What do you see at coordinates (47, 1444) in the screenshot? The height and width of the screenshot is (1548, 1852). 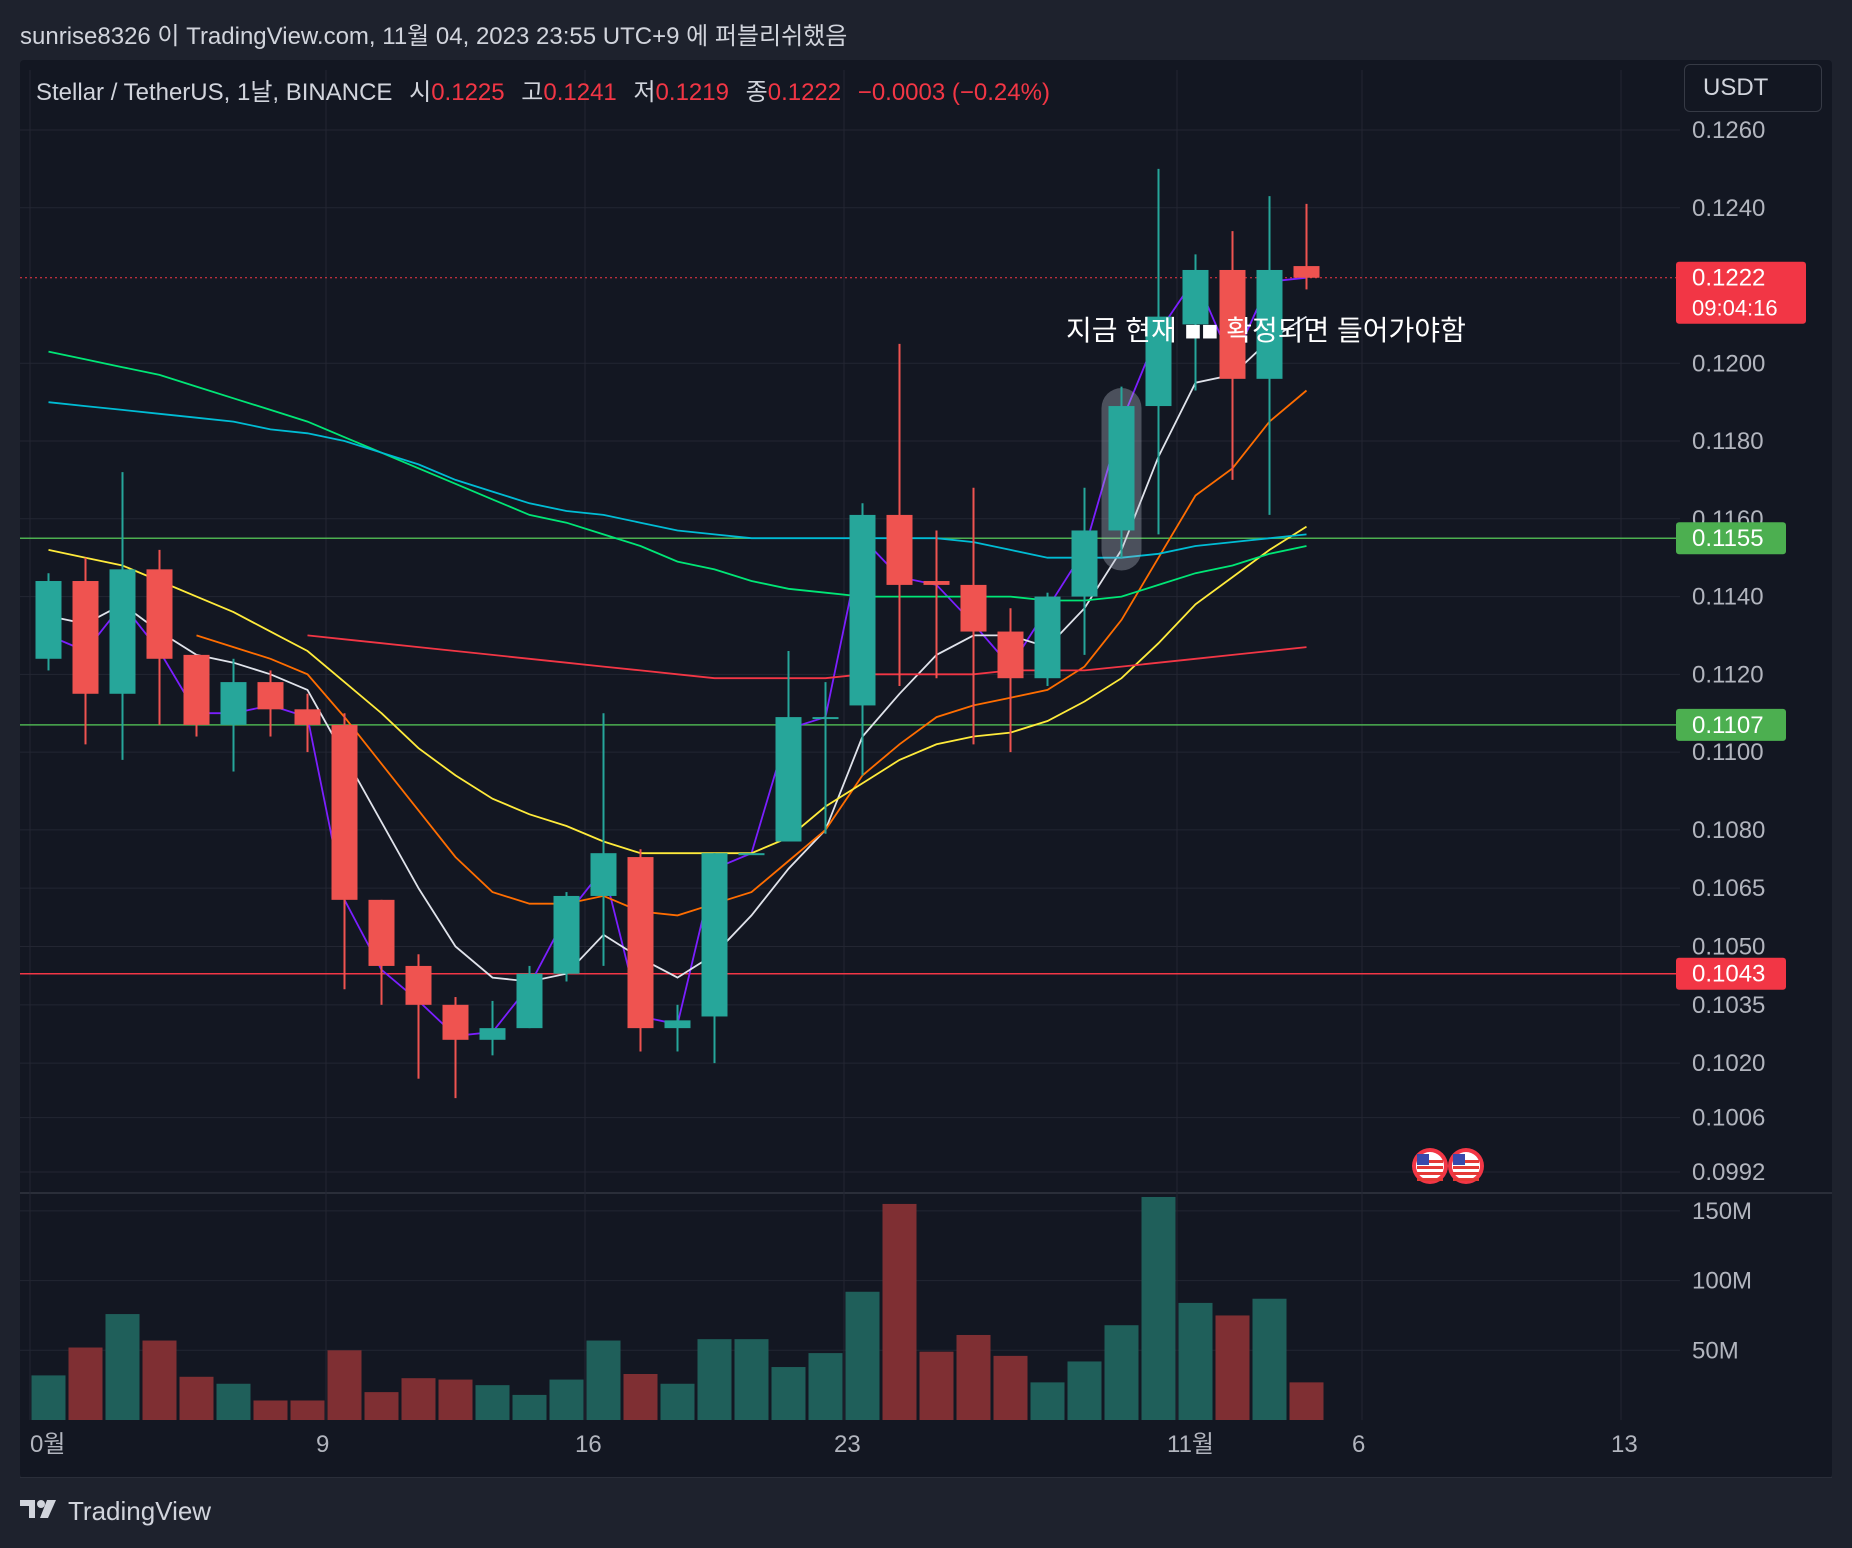 I see `x-tick-label: 0월` at bounding box center [47, 1444].